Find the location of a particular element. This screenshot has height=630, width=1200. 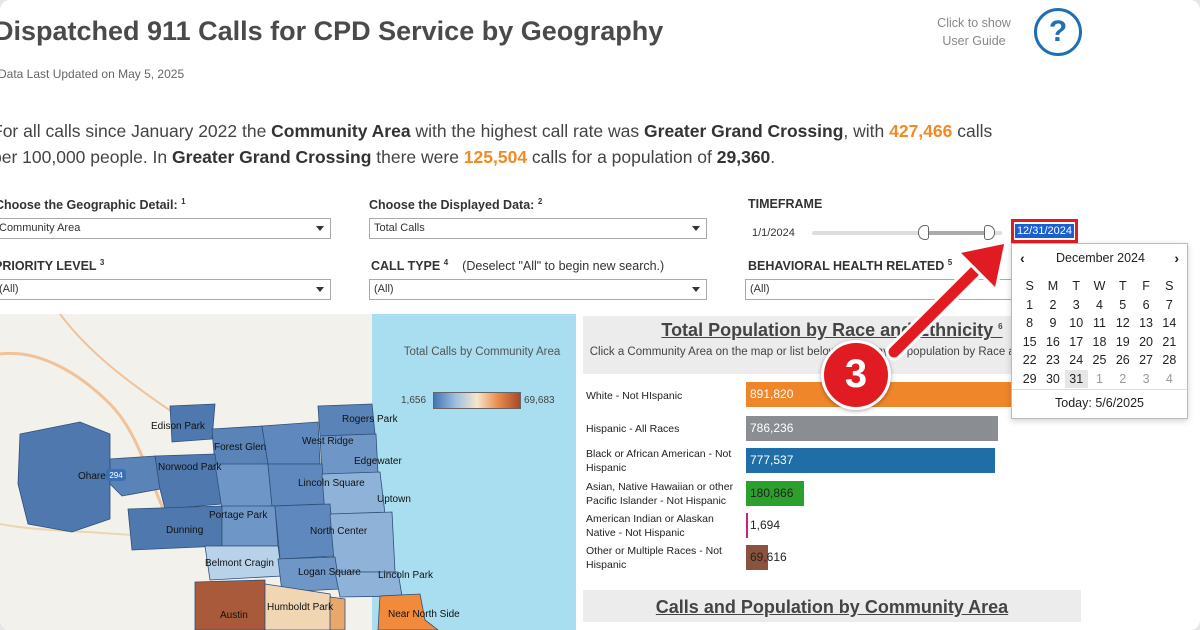

calendar-day: 17 is located at coordinates (1076, 341).